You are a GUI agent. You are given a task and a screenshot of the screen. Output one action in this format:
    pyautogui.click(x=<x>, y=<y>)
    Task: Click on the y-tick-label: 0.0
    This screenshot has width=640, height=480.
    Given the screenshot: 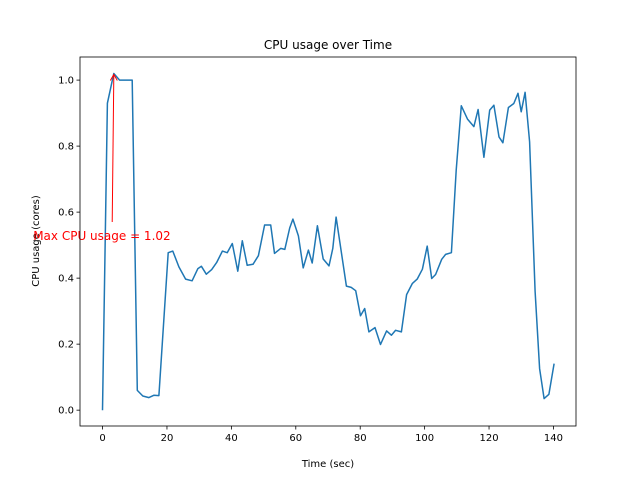 What is the action you would take?
    pyautogui.click(x=66, y=411)
    